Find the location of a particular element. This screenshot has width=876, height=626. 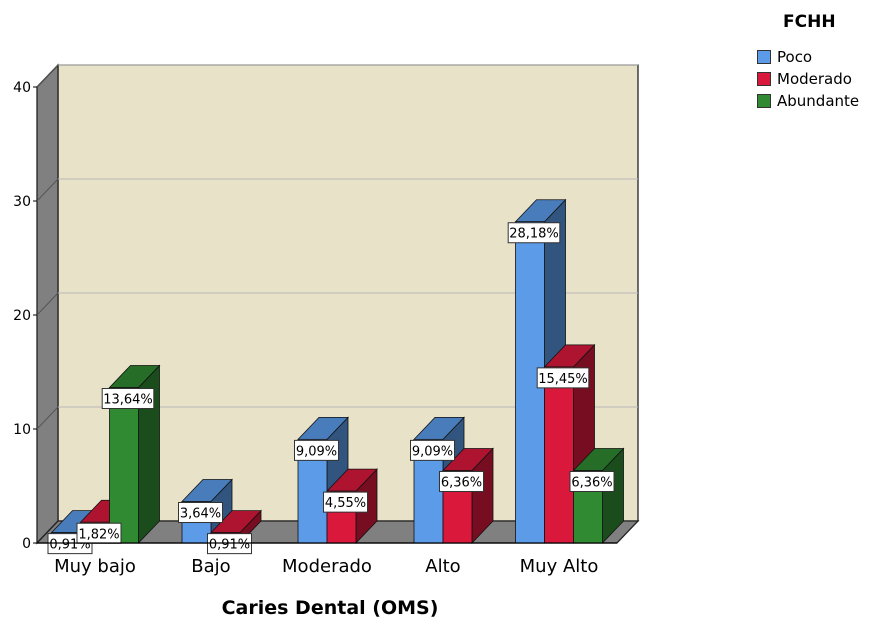

y-tick-label: 20 is located at coordinates (22, 316).